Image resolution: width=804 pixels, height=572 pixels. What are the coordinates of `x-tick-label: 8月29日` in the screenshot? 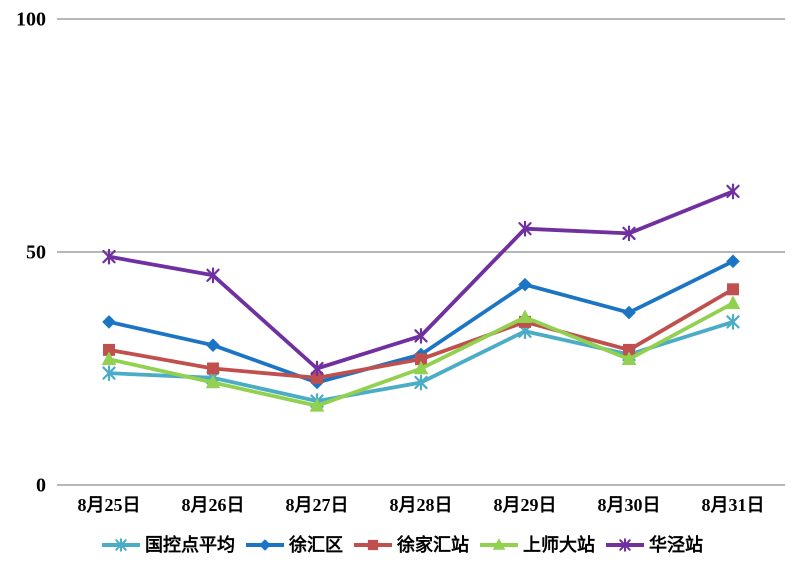 It's located at (525, 505).